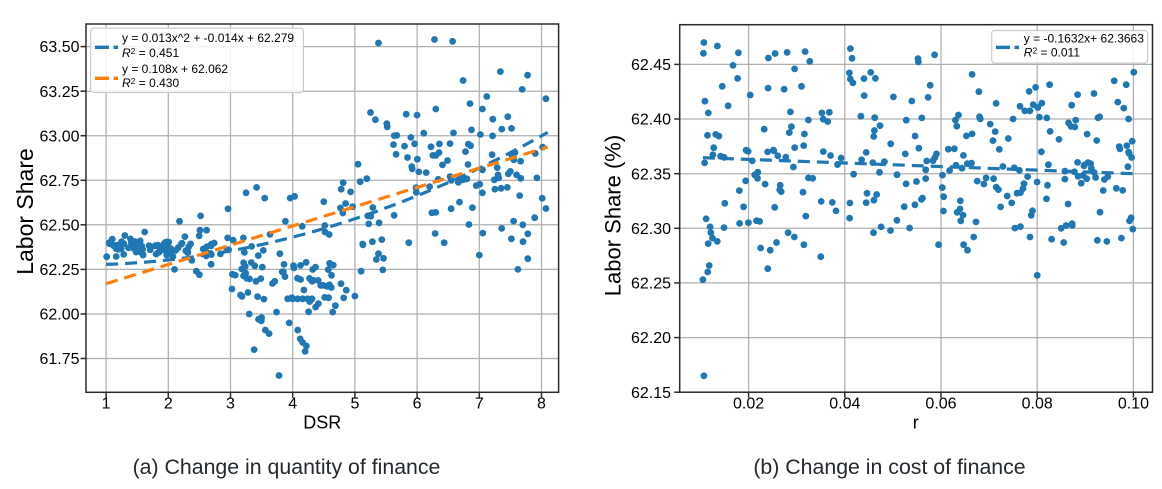  What do you see at coordinates (651, 65) in the screenshot?
I see `svg-text: 62.45` at bounding box center [651, 65].